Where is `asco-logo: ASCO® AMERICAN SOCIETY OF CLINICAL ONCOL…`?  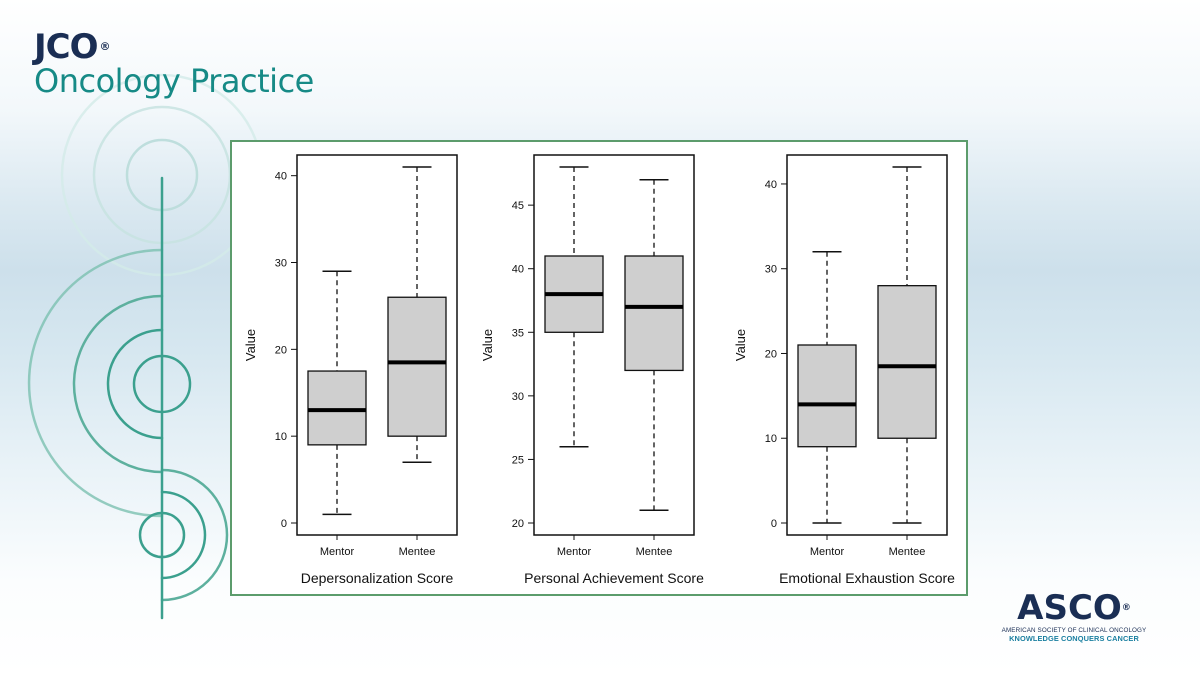 asco-logo: ASCO® AMERICAN SOCIETY OF CLINICAL ONCOL… is located at coordinates (1074, 616).